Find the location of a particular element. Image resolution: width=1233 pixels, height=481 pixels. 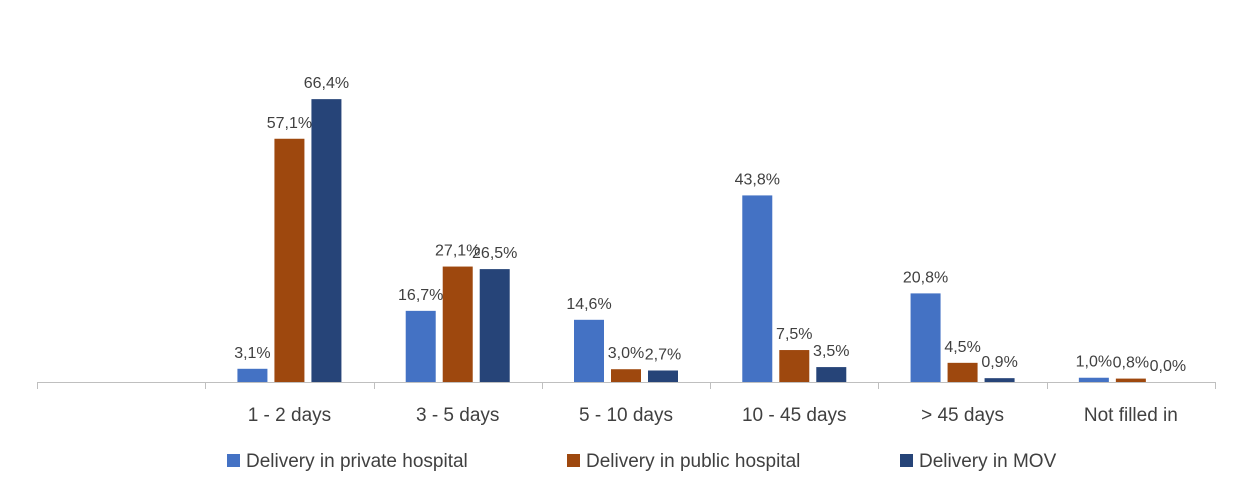

data-label: 1,0% is located at coordinates (1094, 362).